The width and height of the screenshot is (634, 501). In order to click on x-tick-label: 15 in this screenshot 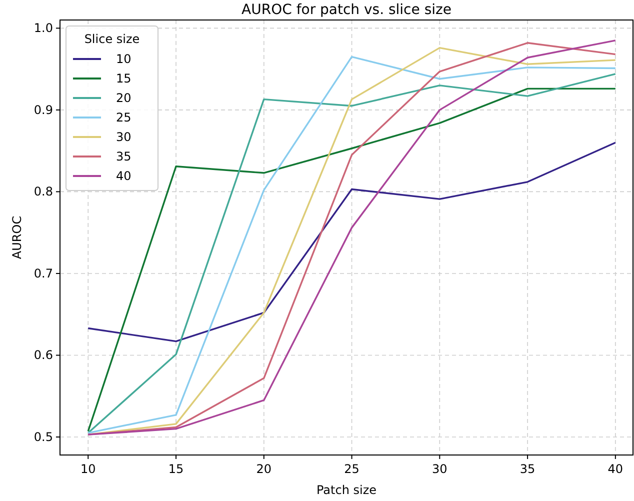, I will do `click(176, 469)`.